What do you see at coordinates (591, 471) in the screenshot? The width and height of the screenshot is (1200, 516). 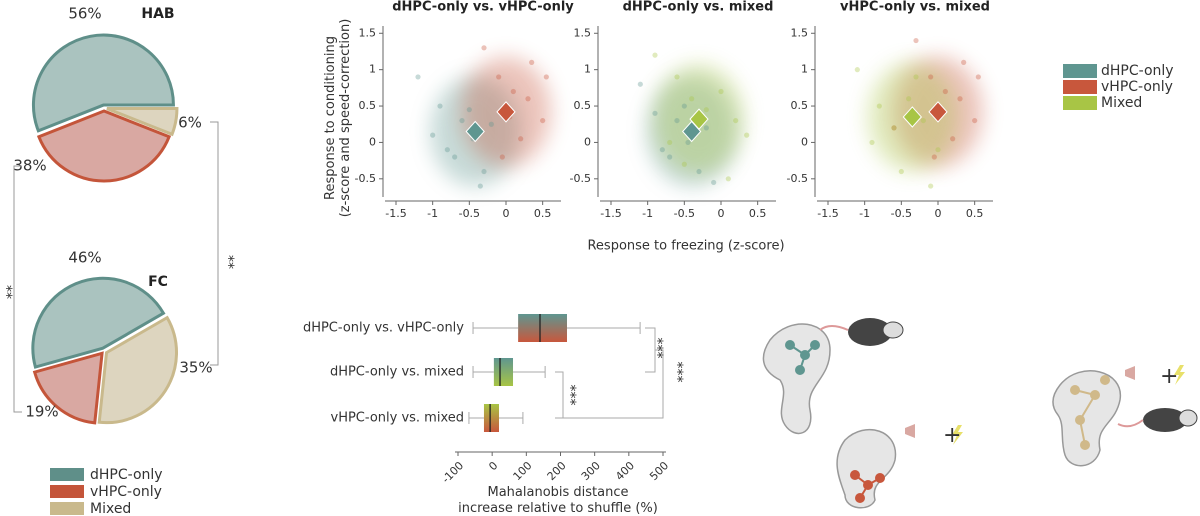 I see `x-tick-label: 300` at bounding box center [591, 471].